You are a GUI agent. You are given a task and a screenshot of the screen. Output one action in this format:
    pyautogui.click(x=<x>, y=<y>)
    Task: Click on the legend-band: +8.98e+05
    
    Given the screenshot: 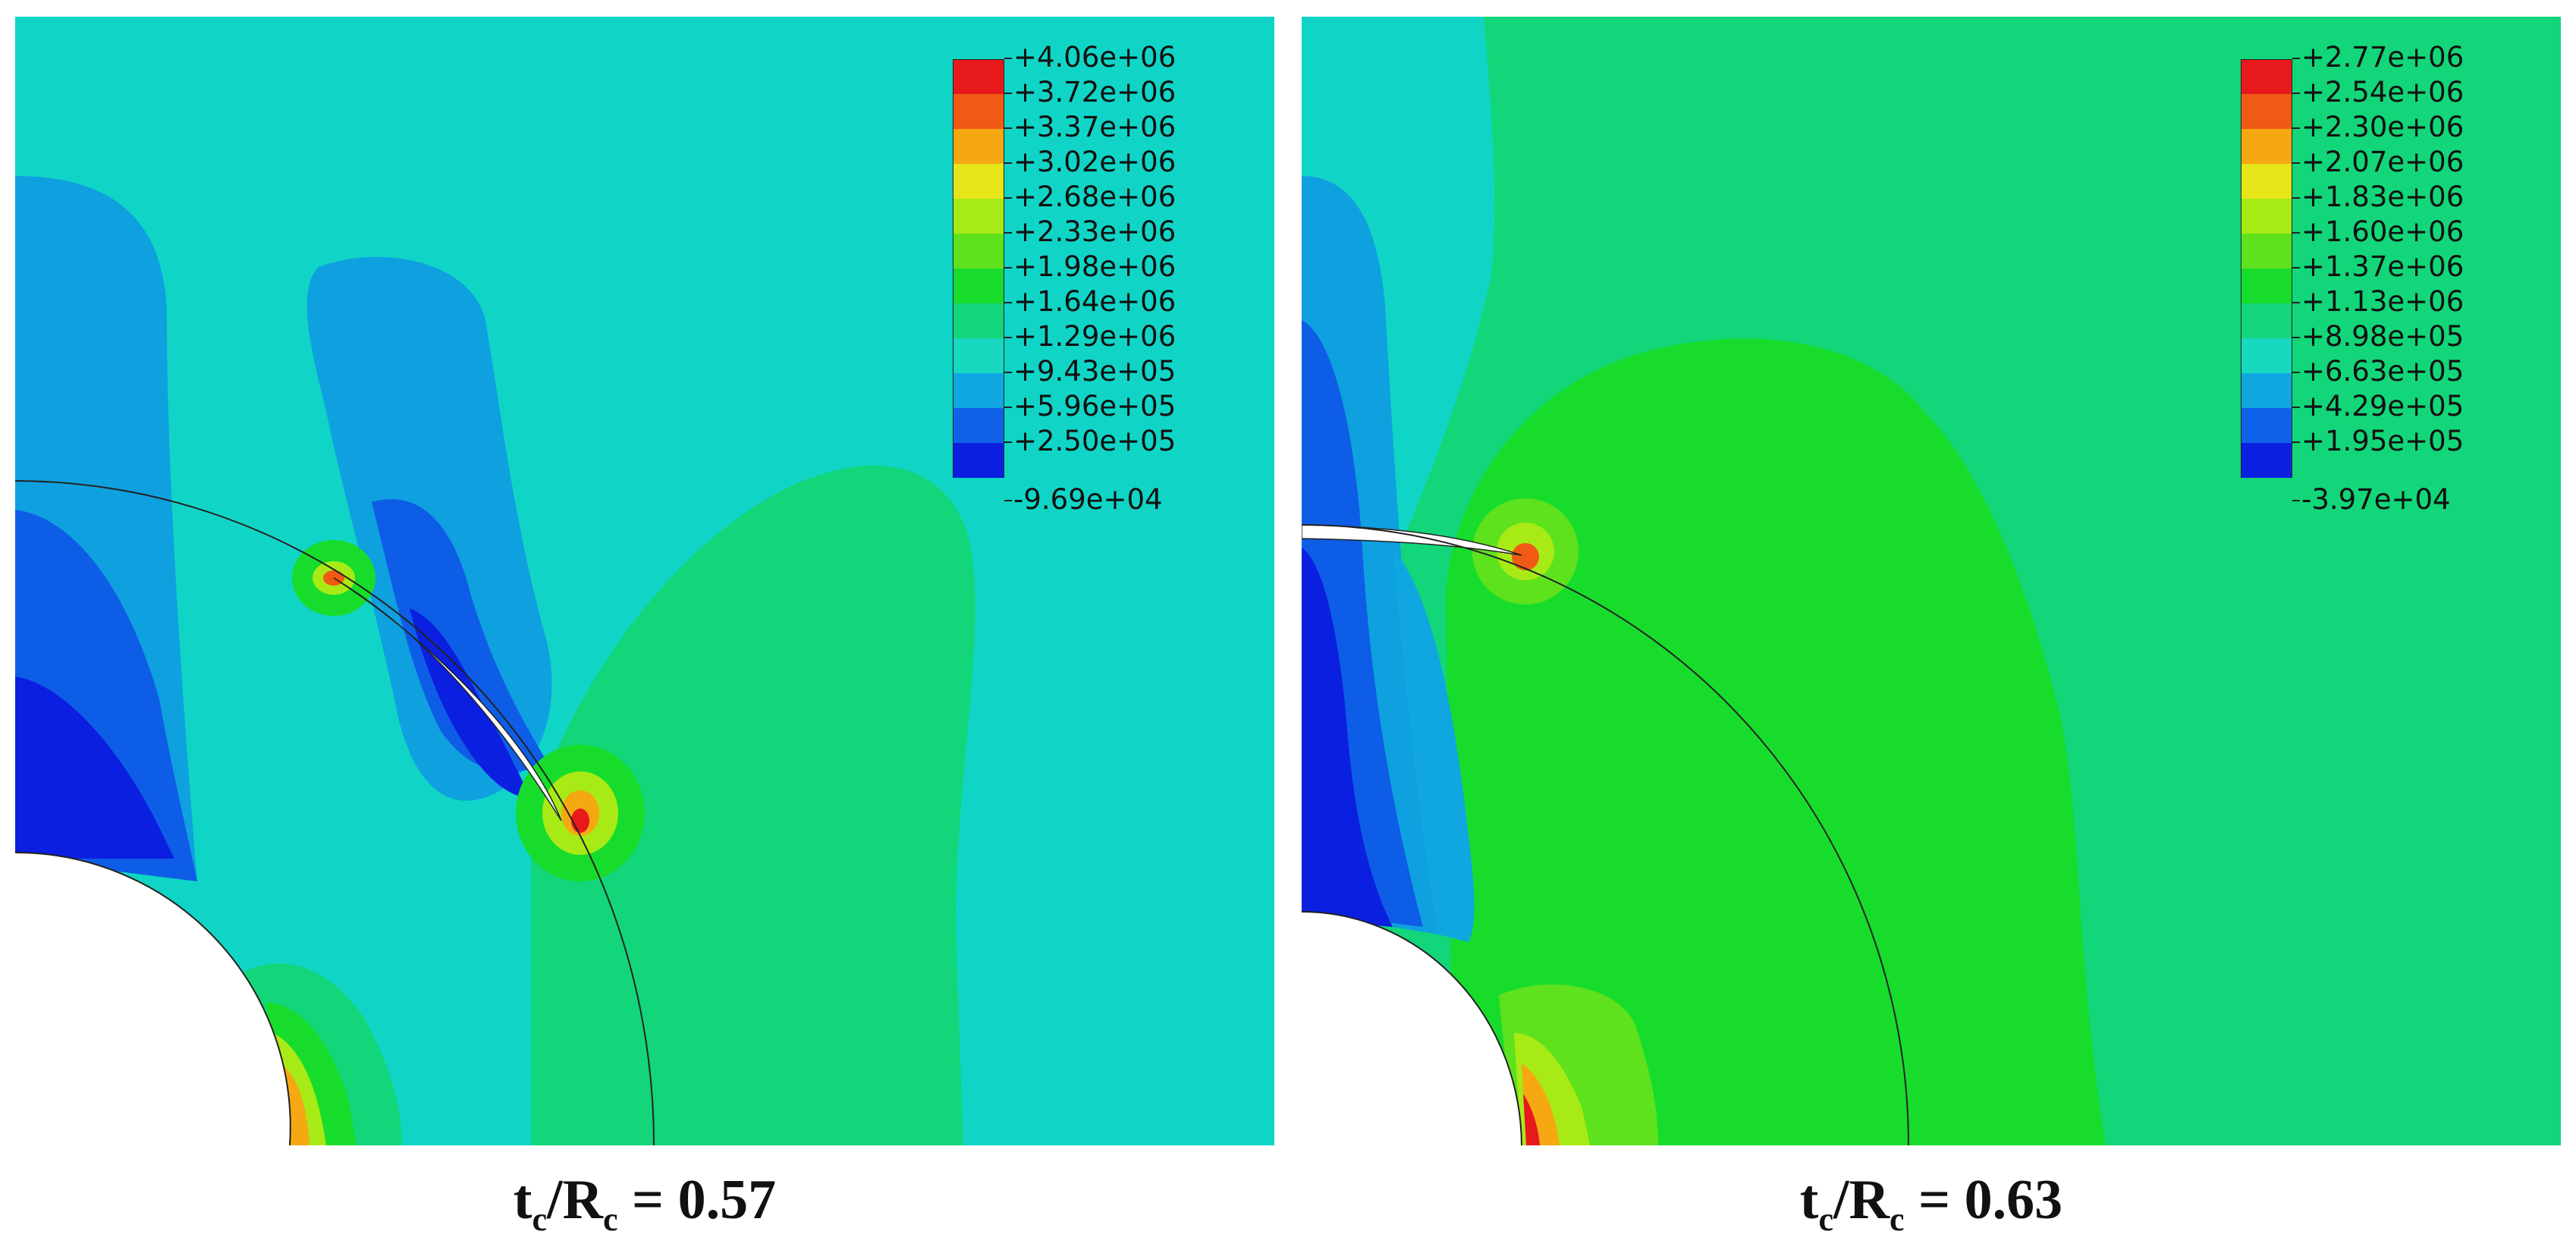 What is the action you would take?
    pyautogui.click(x=2400, y=347)
    